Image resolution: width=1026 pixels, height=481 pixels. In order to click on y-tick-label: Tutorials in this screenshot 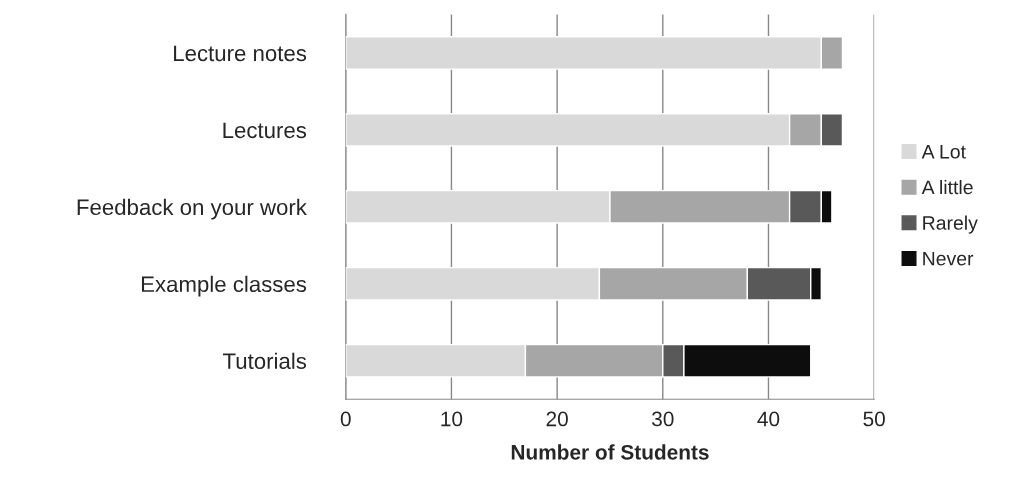, I will do `click(265, 361)`.